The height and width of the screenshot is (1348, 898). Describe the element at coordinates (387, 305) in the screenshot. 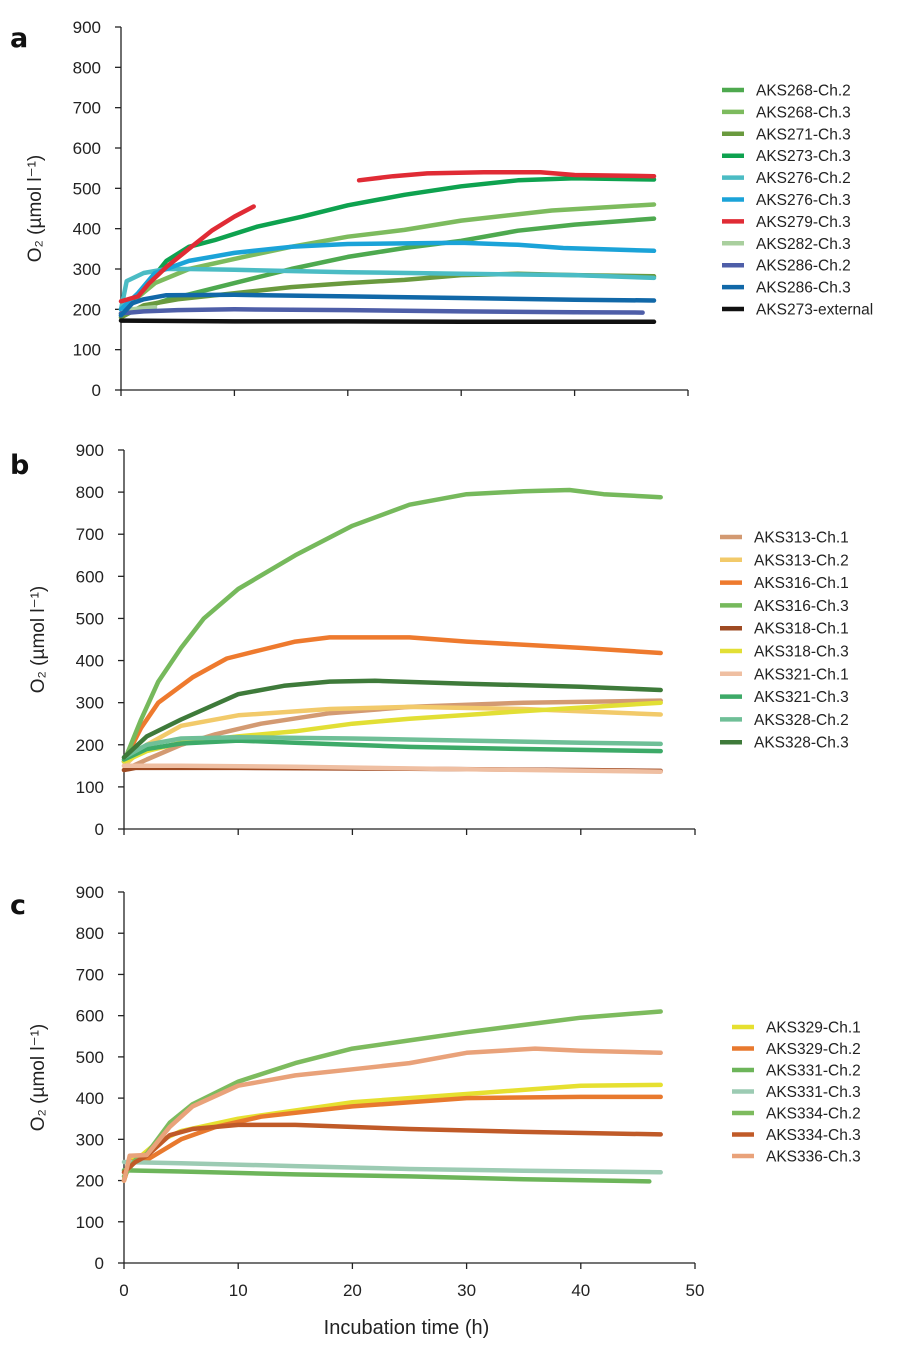

I see `series-line-aks286-ch.3` at that location.